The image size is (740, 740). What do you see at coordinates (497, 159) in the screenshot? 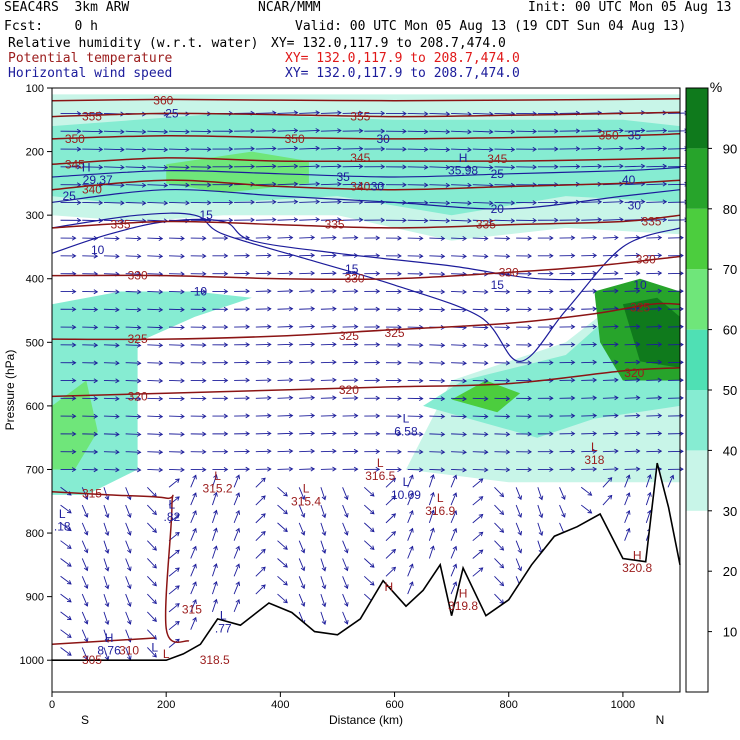
I see `contour-label-8: 345` at bounding box center [497, 159].